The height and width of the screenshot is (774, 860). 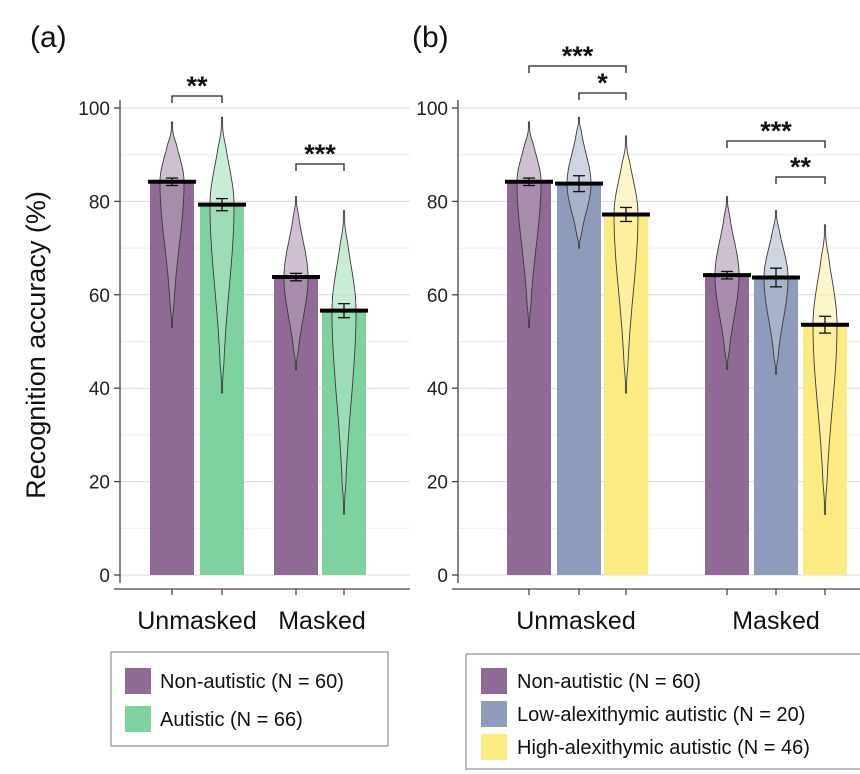 I want to click on y-axis-label: Recognition accuracy (%), so click(x=36, y=345).